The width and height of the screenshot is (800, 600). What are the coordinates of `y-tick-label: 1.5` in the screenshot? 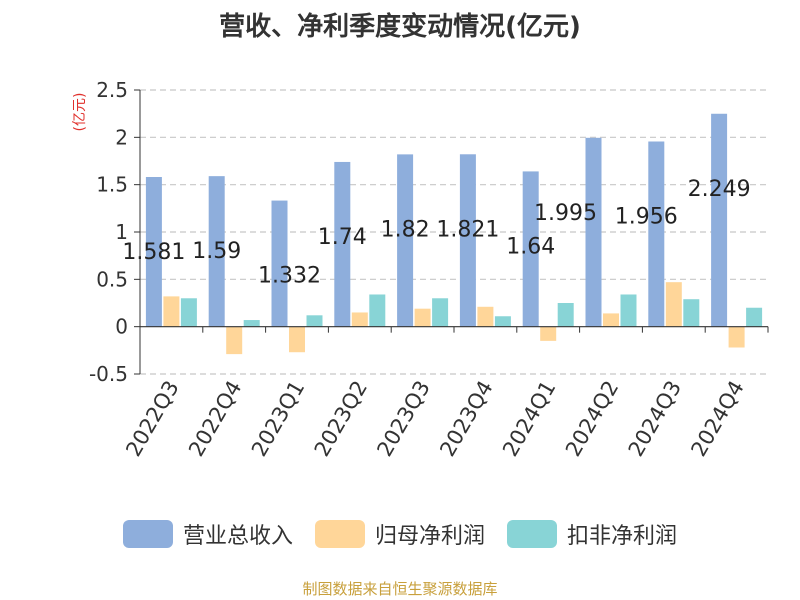 It's located at (112, 185).